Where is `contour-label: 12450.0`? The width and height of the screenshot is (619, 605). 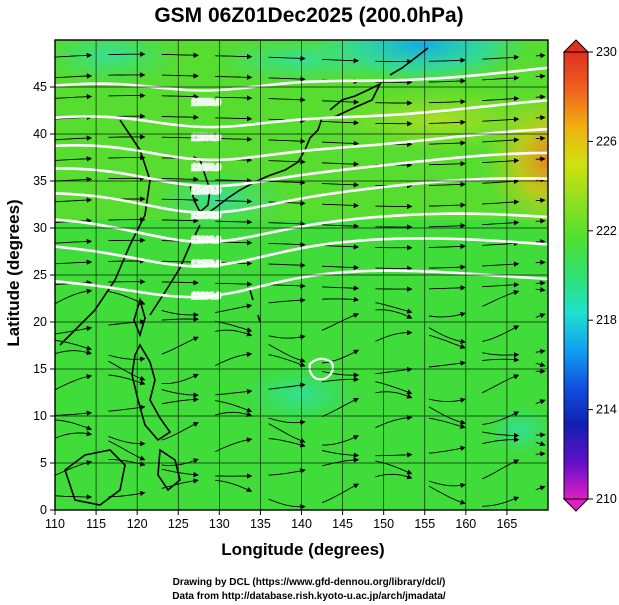 contour-label: 12450.0 is located at coordinates (206, 167).